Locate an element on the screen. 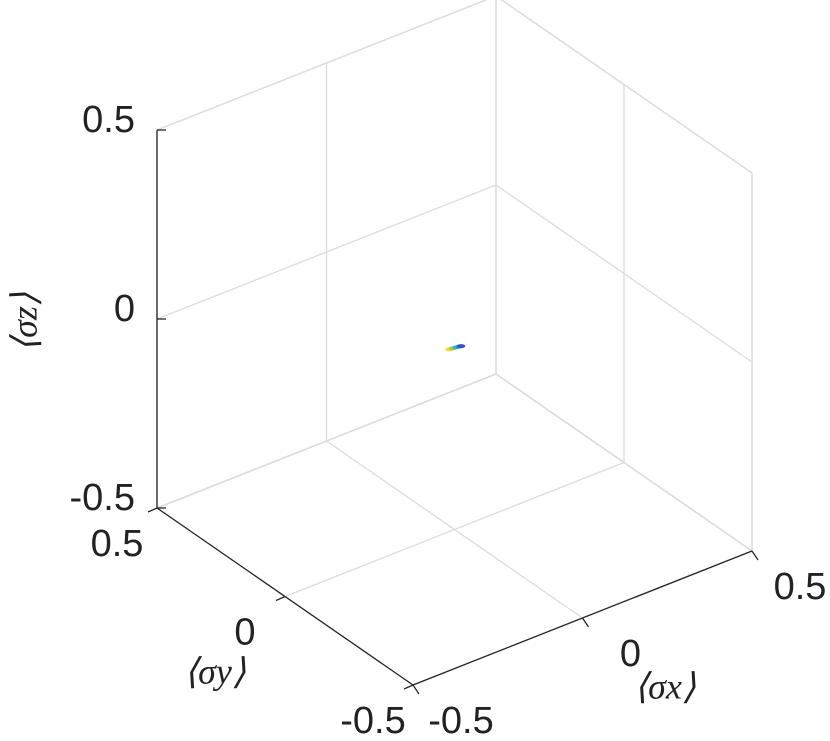 The image size is (830, 741). z-axis-label: ⟨σz⟩ is located at coordinates (24, 322).